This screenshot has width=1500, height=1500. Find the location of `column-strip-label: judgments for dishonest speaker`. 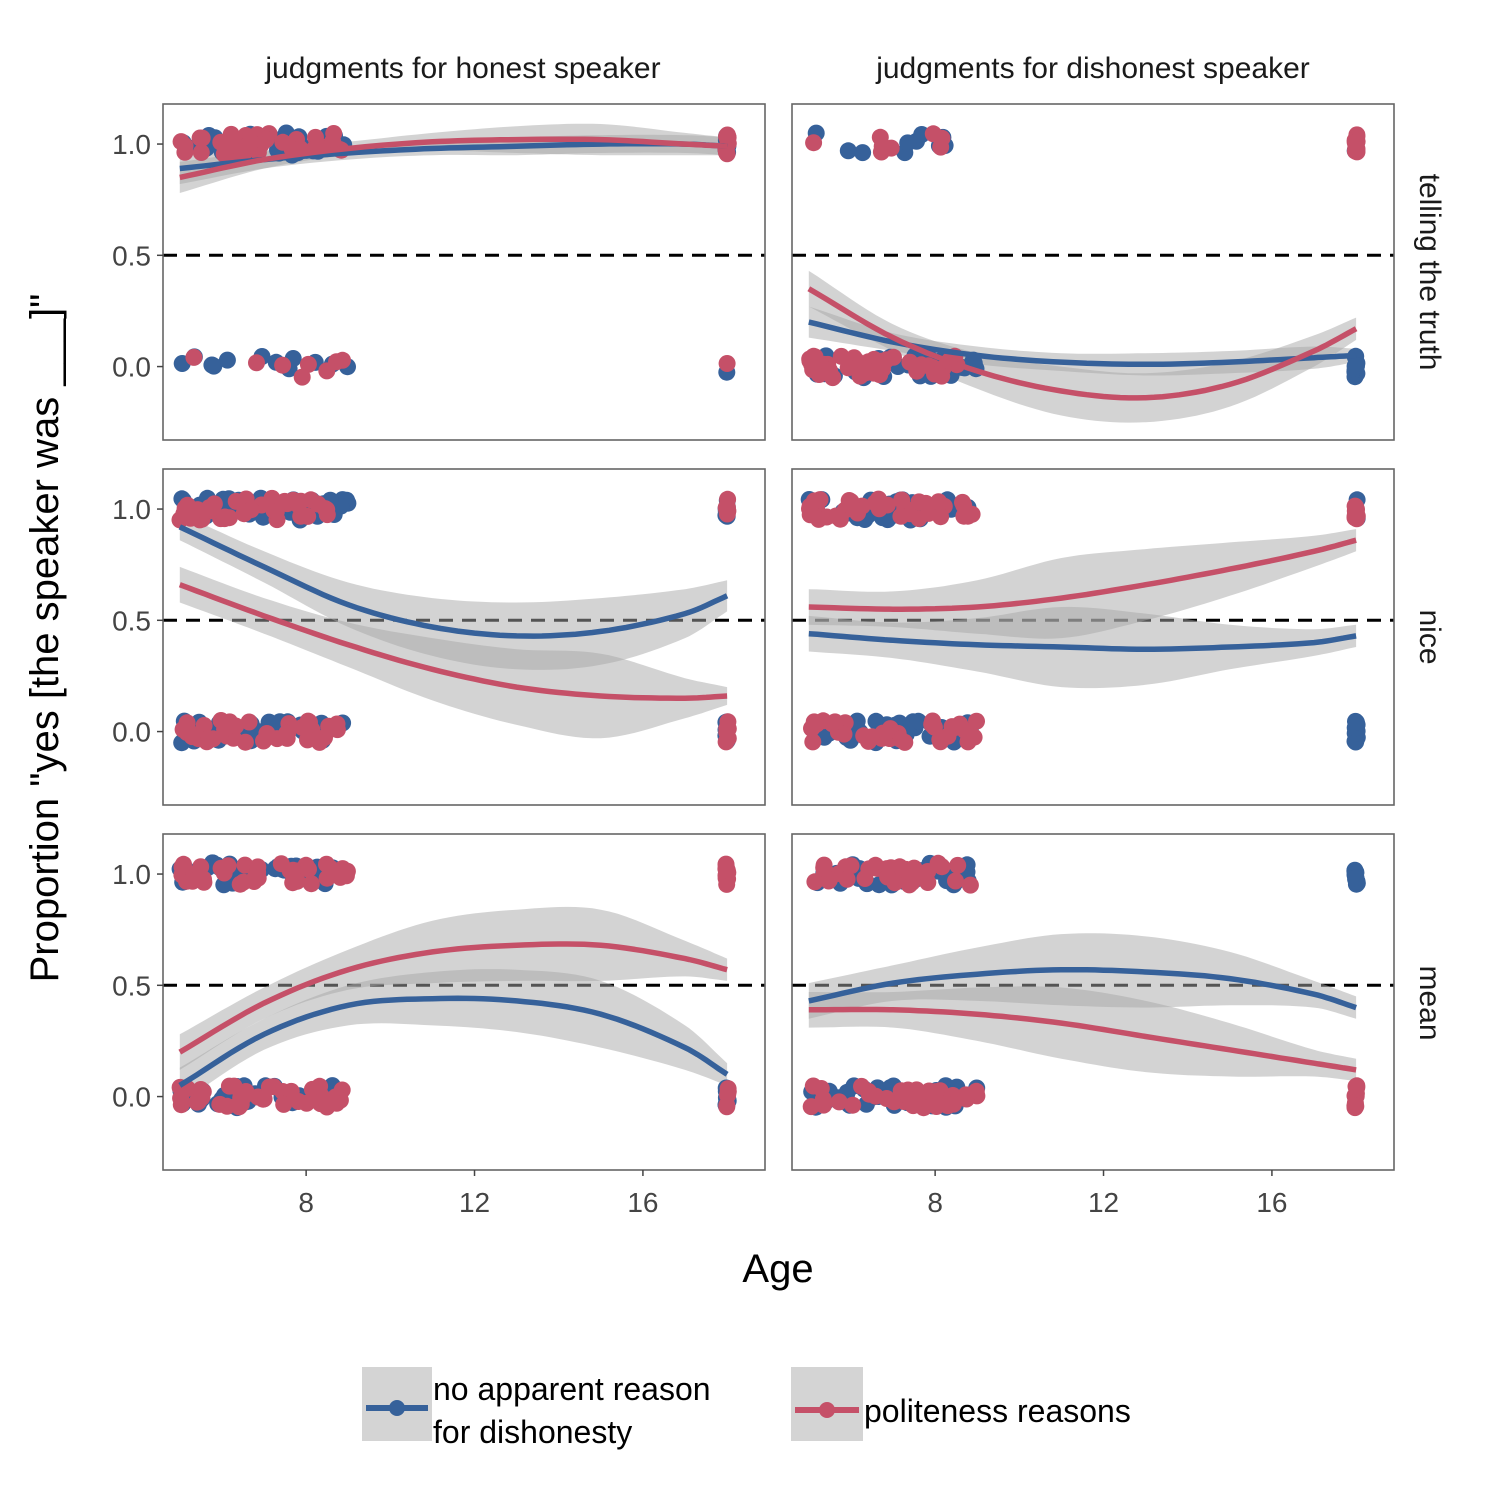

column-strip-label: judgments for dishonest speaker is located at coordinates (1092, 68).